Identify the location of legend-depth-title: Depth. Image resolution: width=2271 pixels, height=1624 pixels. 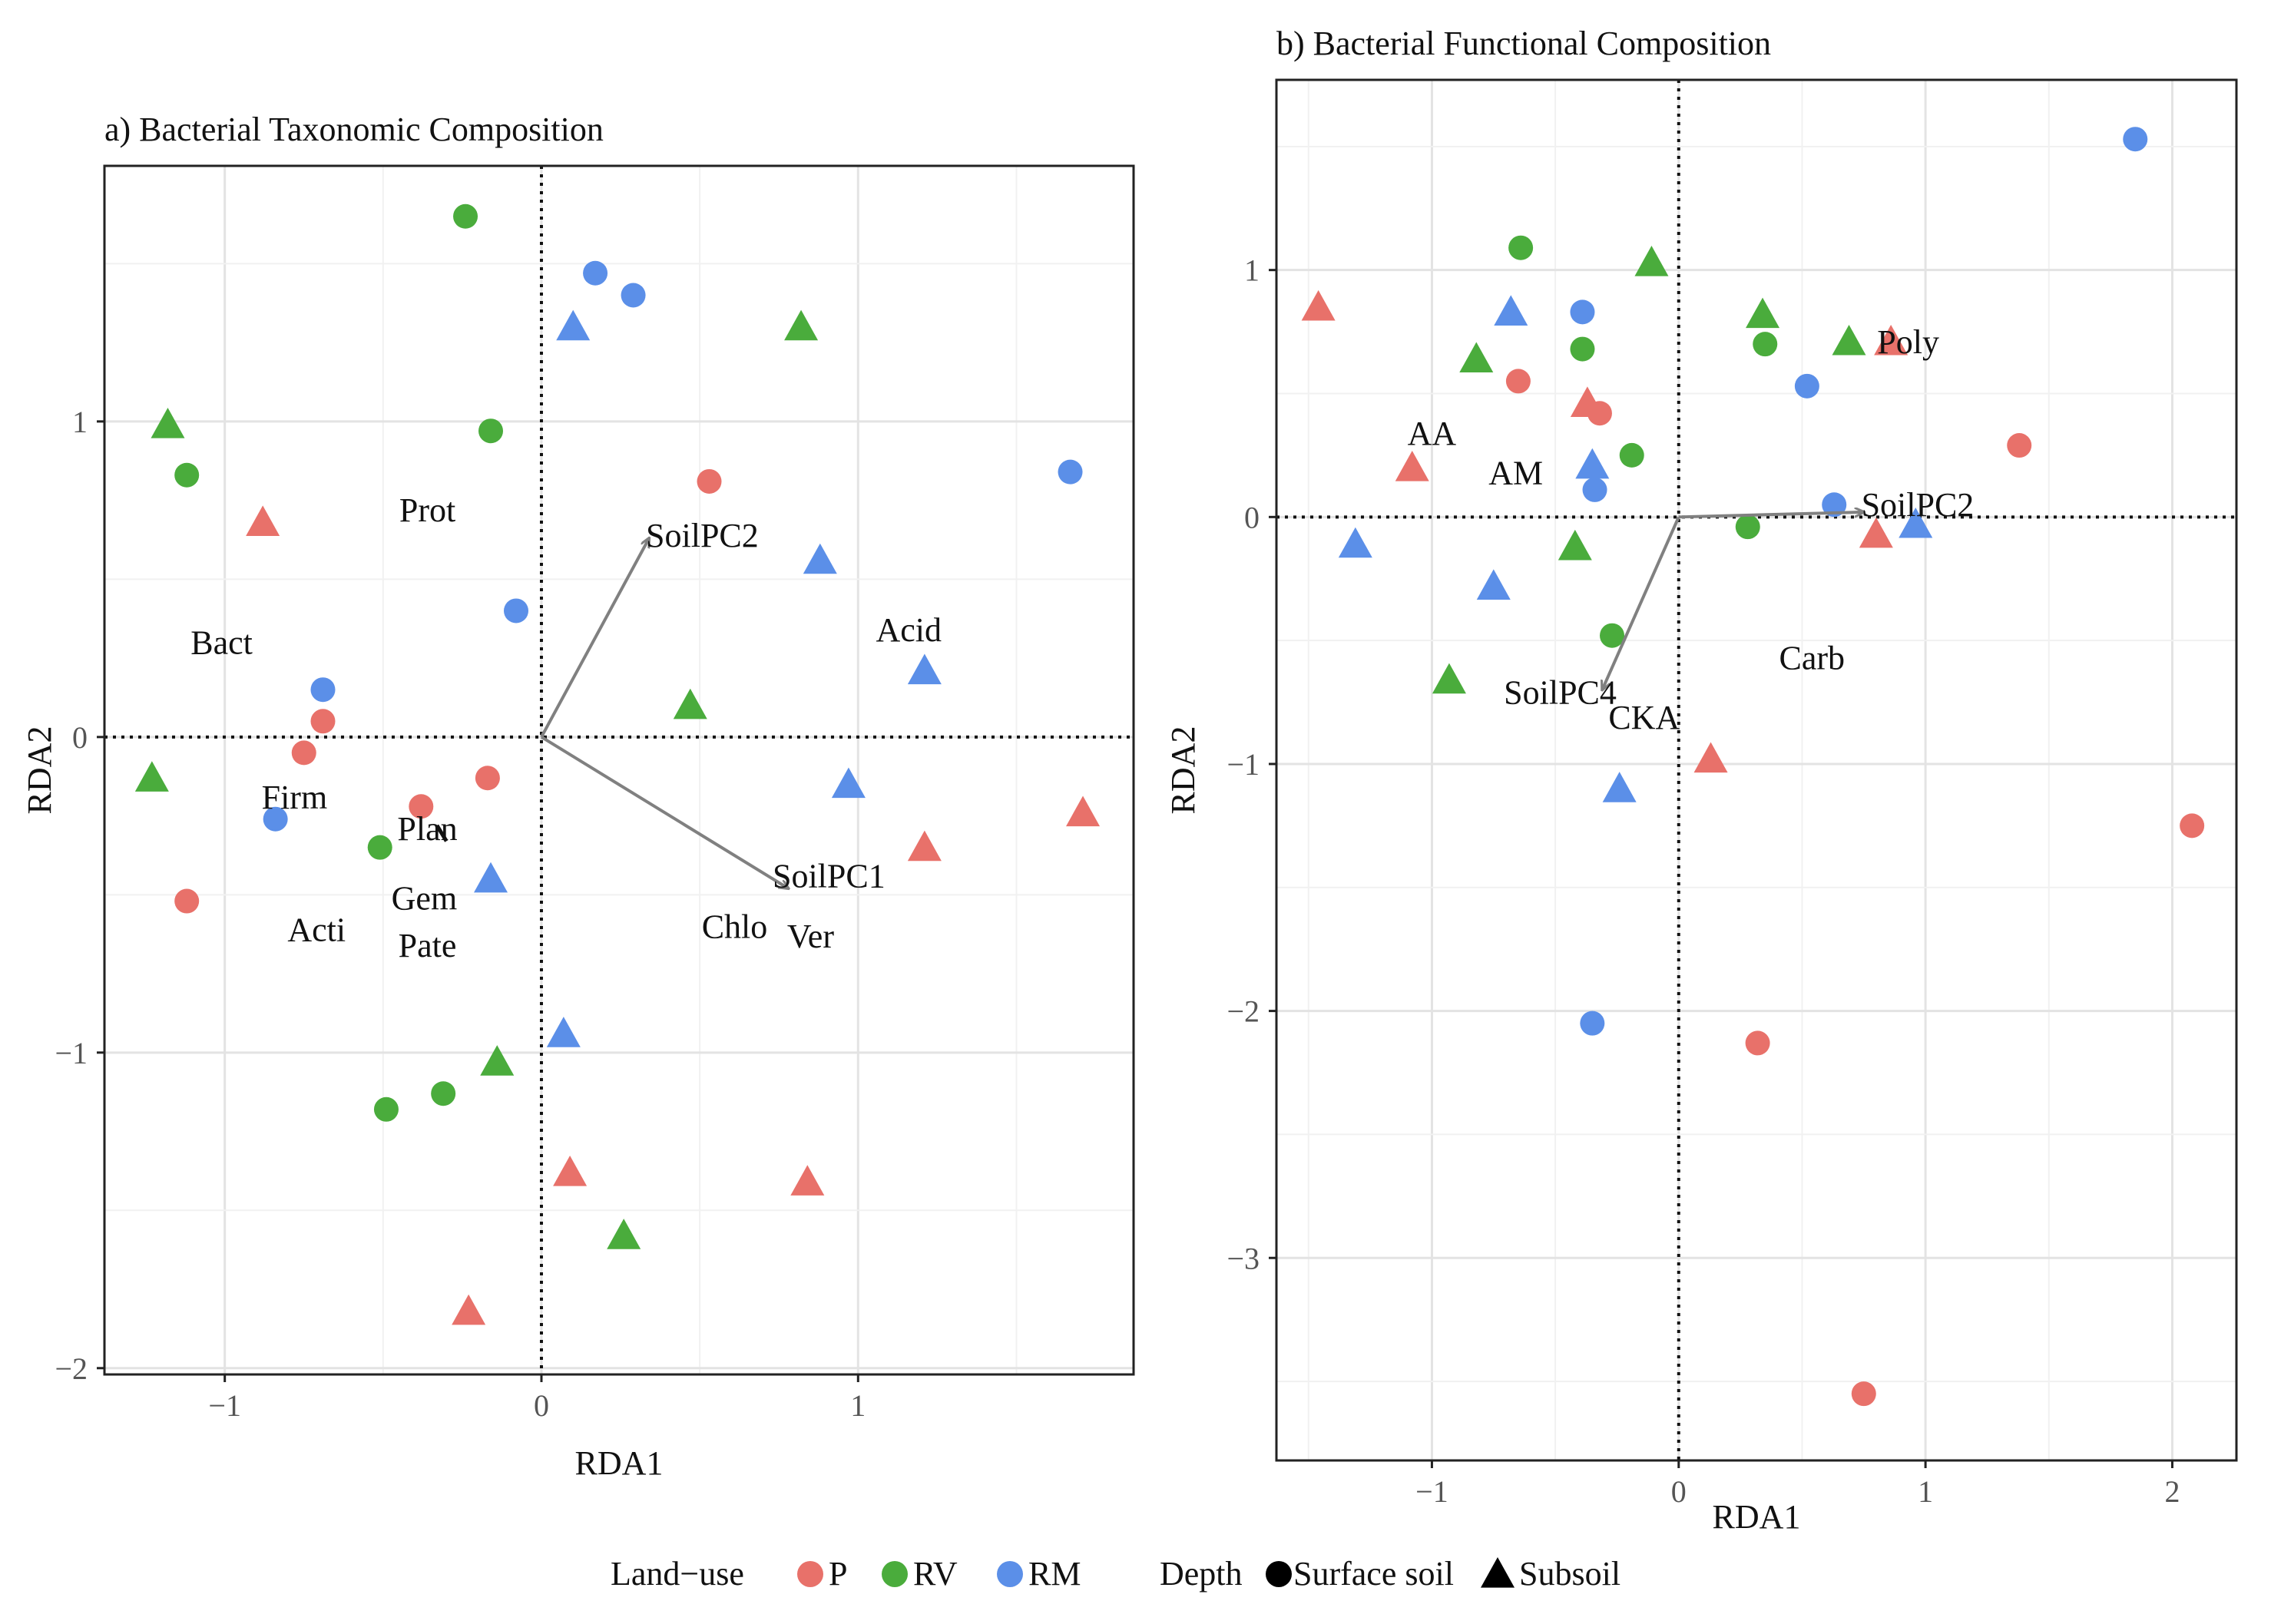
(1201, 1574).